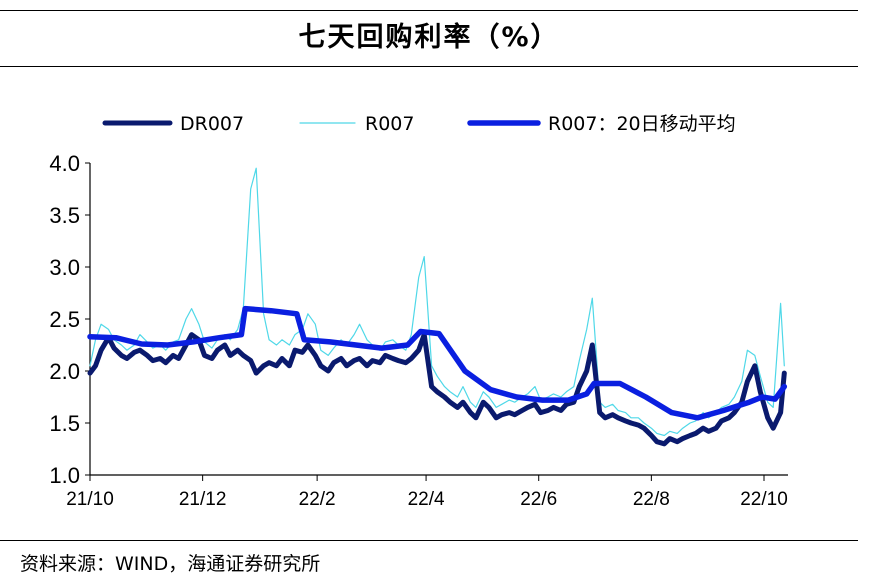 Image resolution: width=878 pixels, height=588 pixels. I want to click on legend-r007: R007, so click(356, 124).